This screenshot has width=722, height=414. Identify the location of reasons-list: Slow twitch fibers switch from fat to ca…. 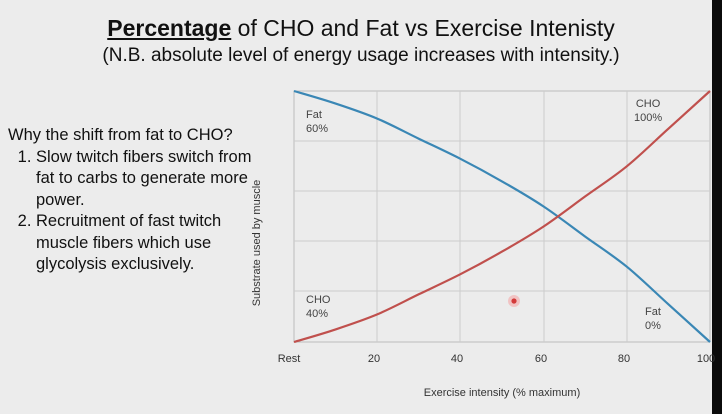
(133, 211).